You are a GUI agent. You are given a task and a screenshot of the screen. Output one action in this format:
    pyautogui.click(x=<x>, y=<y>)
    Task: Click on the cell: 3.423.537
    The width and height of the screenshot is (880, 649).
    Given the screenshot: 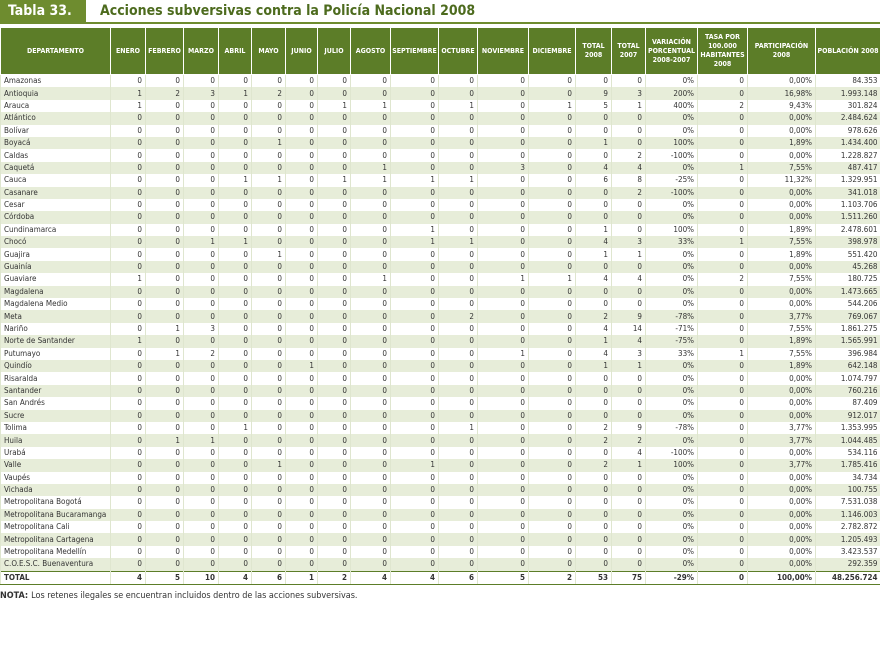 What is the action you would take?
    pyautogui.click(x=847, y=552)
    